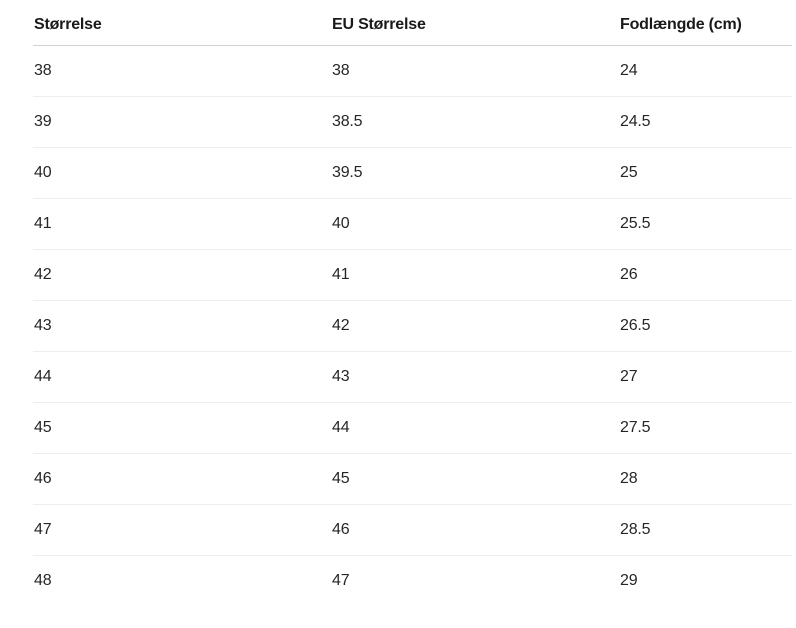  What do you see at coordinates (182, 224) in the screenshot?
I see `cell-storrelse: 41` at bounding box center [182, 224].